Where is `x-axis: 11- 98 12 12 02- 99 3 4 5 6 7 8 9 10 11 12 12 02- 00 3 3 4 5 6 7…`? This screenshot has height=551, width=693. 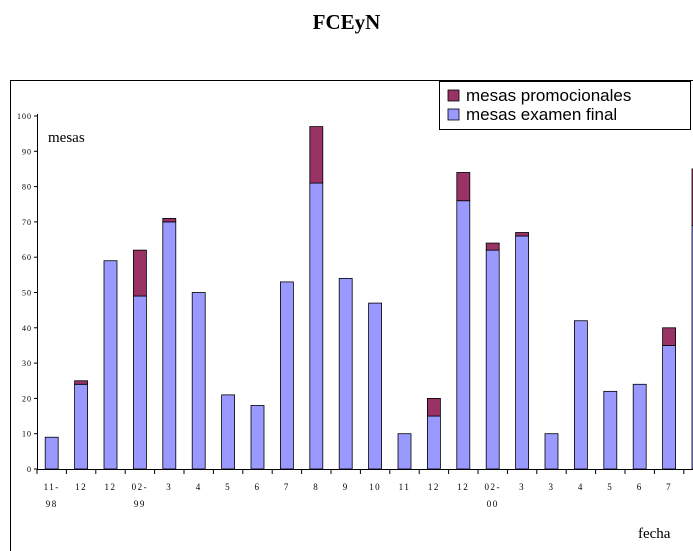
x-axis: 11- 98 12 12 02- 99 3 4 5 6 7 8 9 10 11 12 12 02- 00 3 3 4 5 6 7… is located at coordinates (364, 489).